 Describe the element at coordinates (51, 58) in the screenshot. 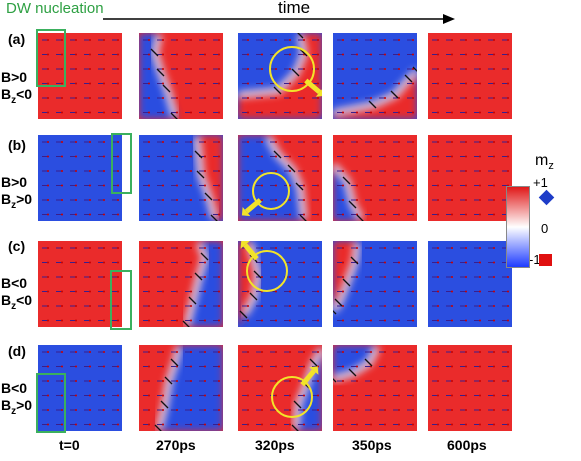

I see `nucleation-box-a` at that location.